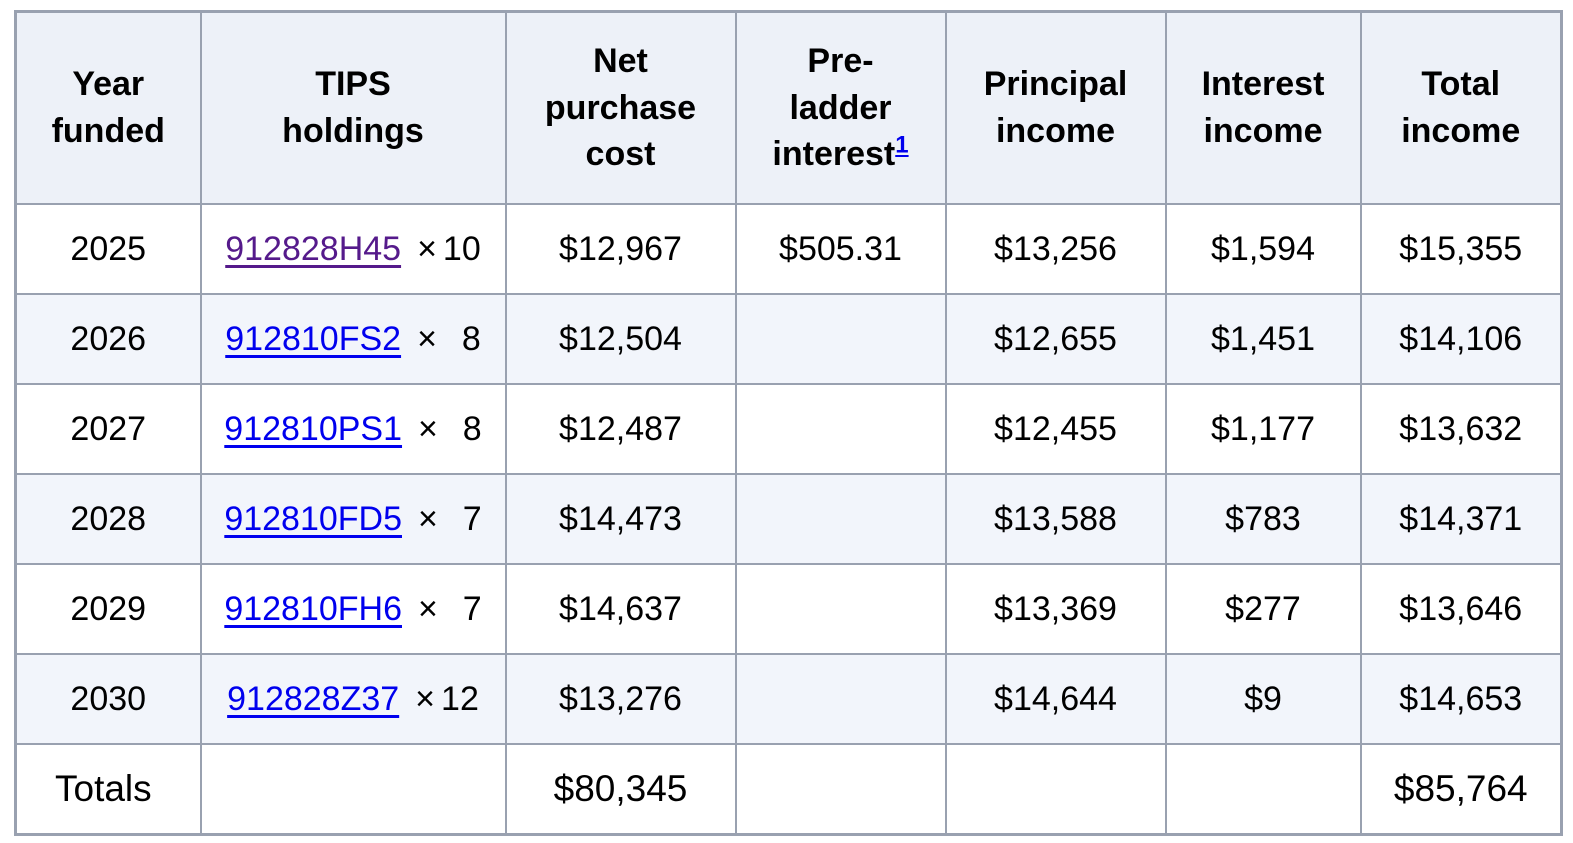 The height and width of the screenshot is (843, 1573). Describe the element at coordinates (1461, 429) in the screenshot. I see `total-income-cell: $13,632` at that location.